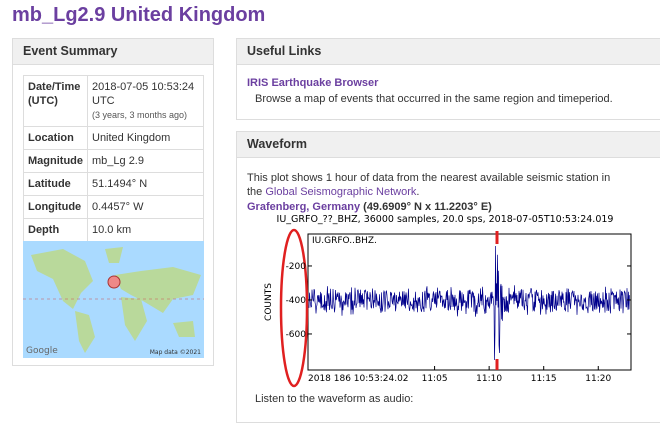 Image resolution: width=660 pixels, height=423 pixels. What do you see at coordinates (296, 267) in the screenshot?
I see `y-tick-label: -200` at bounding box center [296, 267].